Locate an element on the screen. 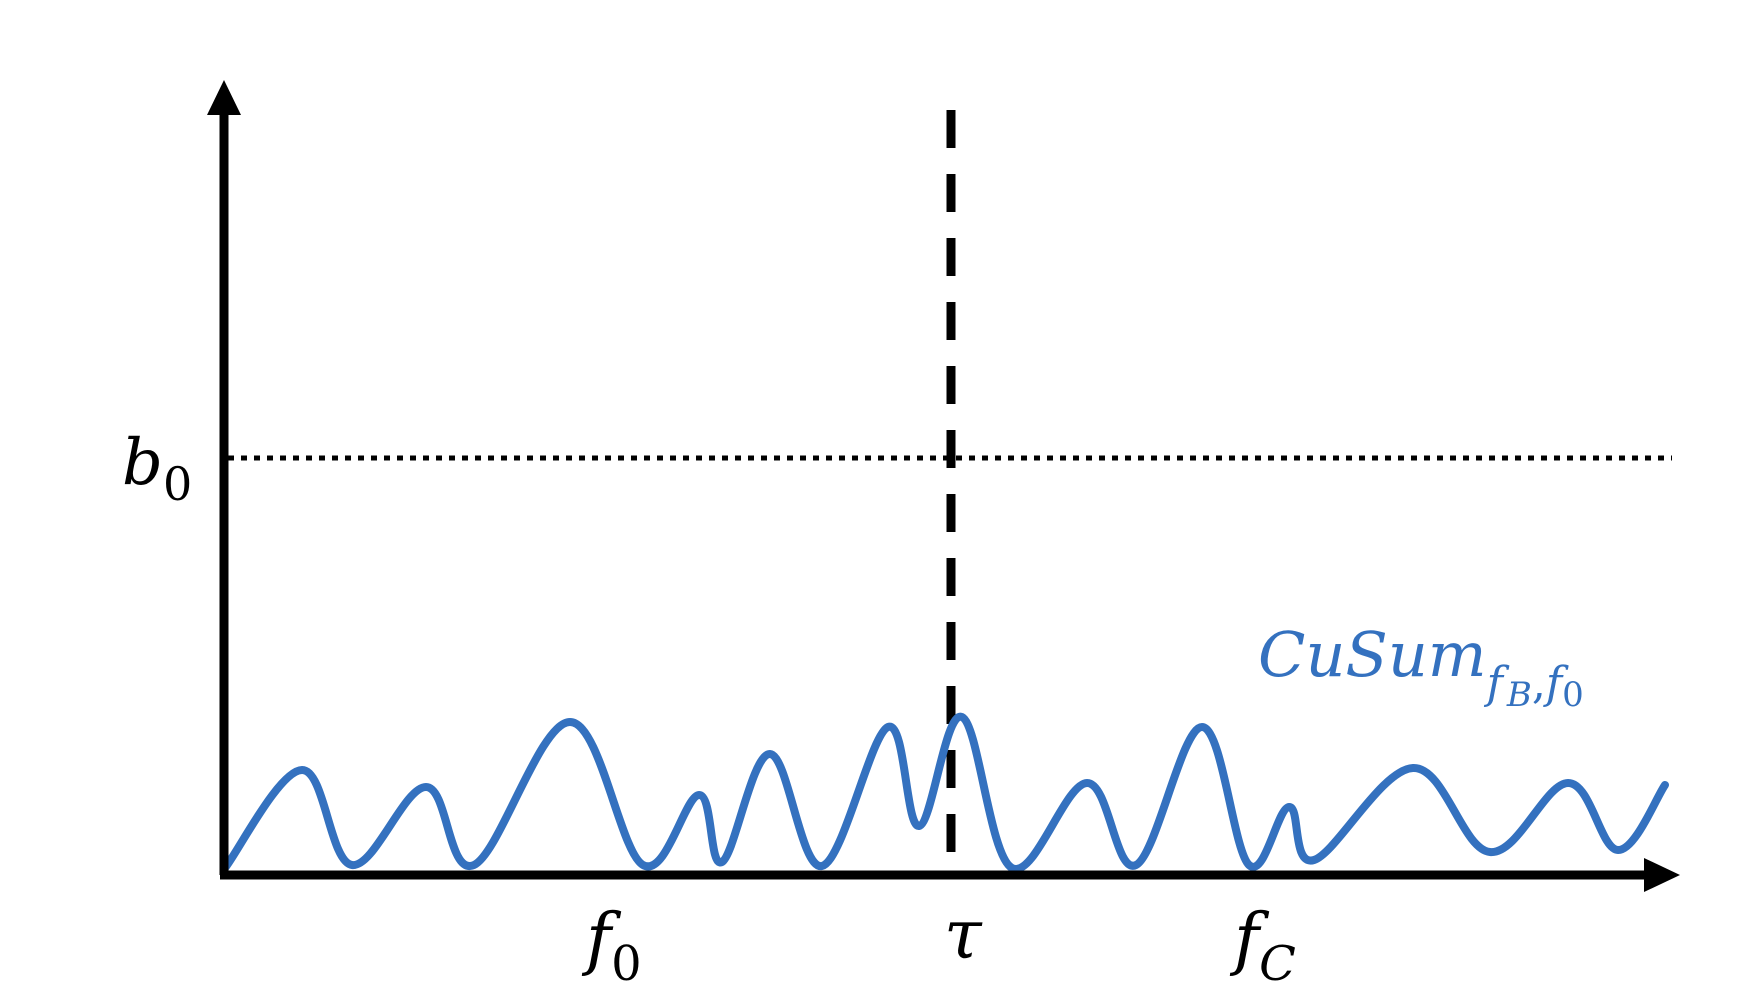 This screenshot has width=1760, height=1000. curve-label: CuSumf B,f0 is located at coordinates (1421, 666).